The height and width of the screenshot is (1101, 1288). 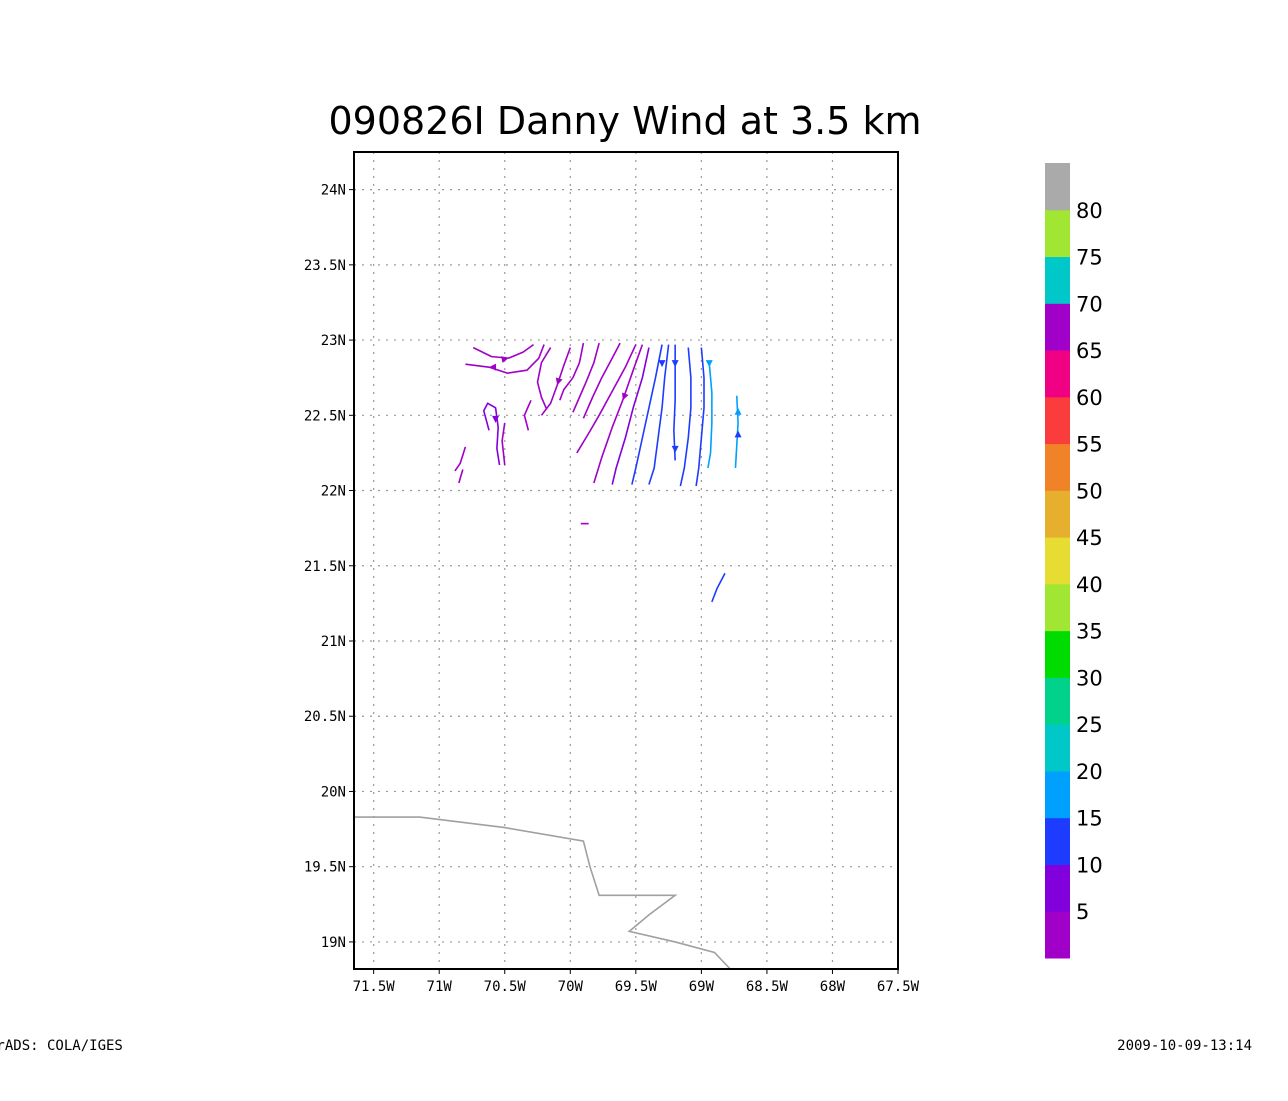 I want to click on x-tick-label: 68W, so click(x=833, y=987).